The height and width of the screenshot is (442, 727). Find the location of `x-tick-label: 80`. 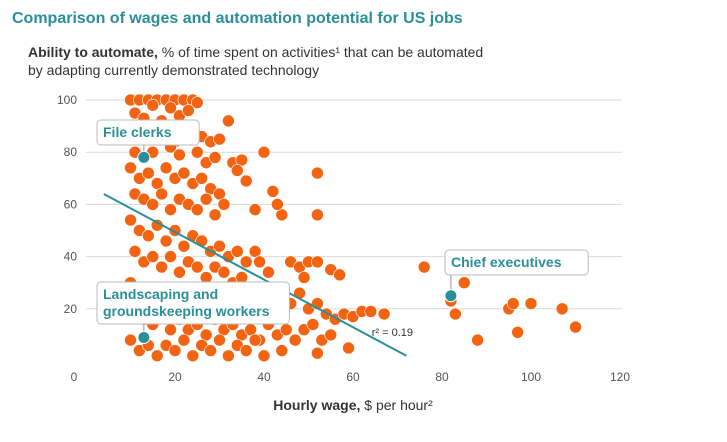

x-tick-label: 80 is located at coordinates (442, 377).